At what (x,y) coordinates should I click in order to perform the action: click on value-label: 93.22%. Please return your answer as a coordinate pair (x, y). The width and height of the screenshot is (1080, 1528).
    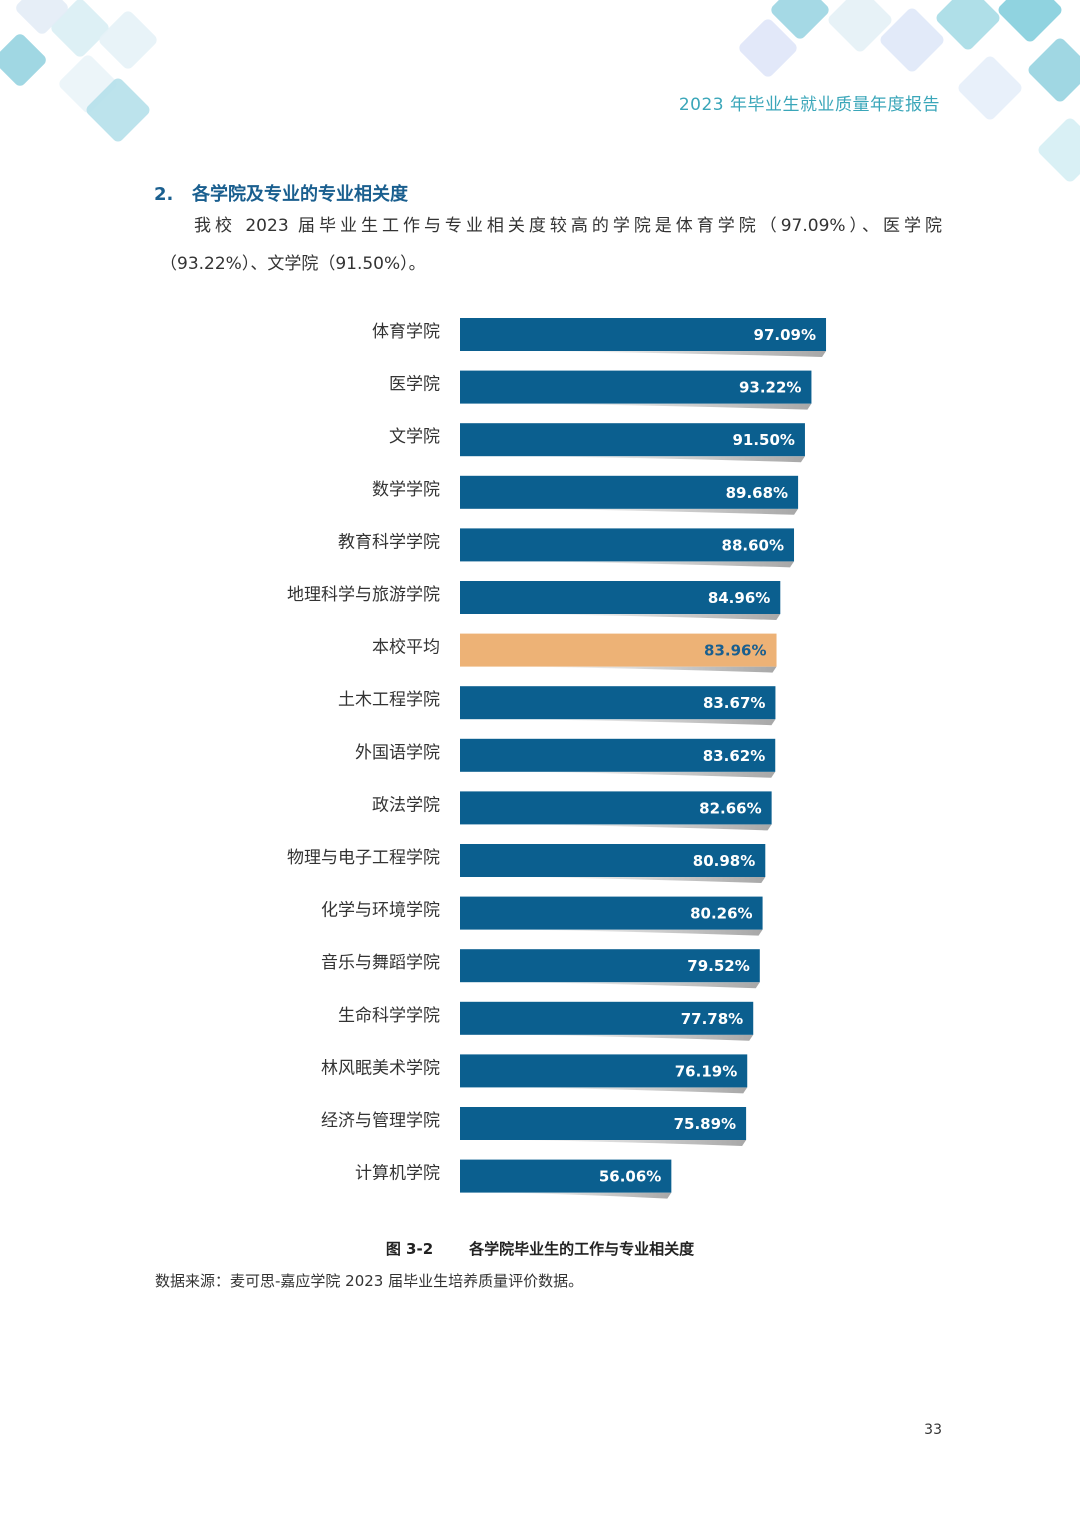
    Looking at the image, I should click on (770, 388).